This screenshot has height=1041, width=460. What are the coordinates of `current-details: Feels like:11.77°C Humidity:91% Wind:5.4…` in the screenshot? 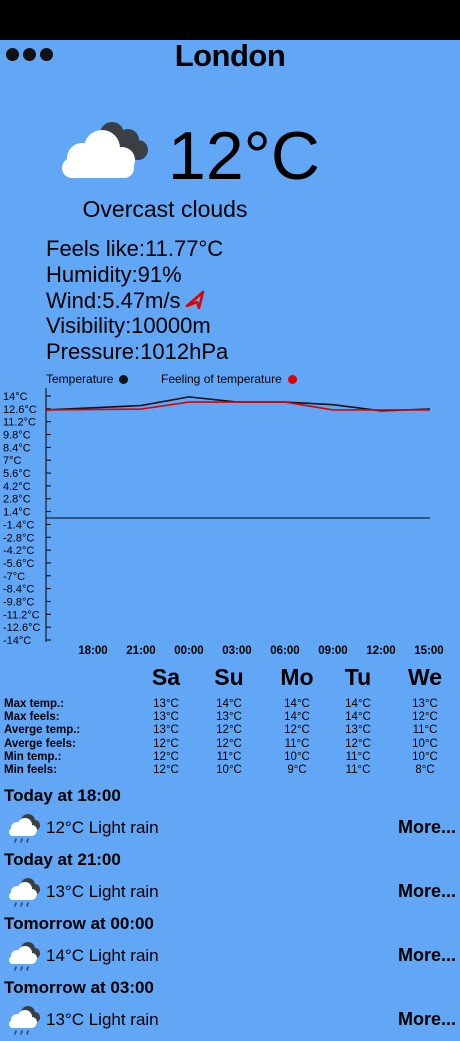 It's located at (137, 300).